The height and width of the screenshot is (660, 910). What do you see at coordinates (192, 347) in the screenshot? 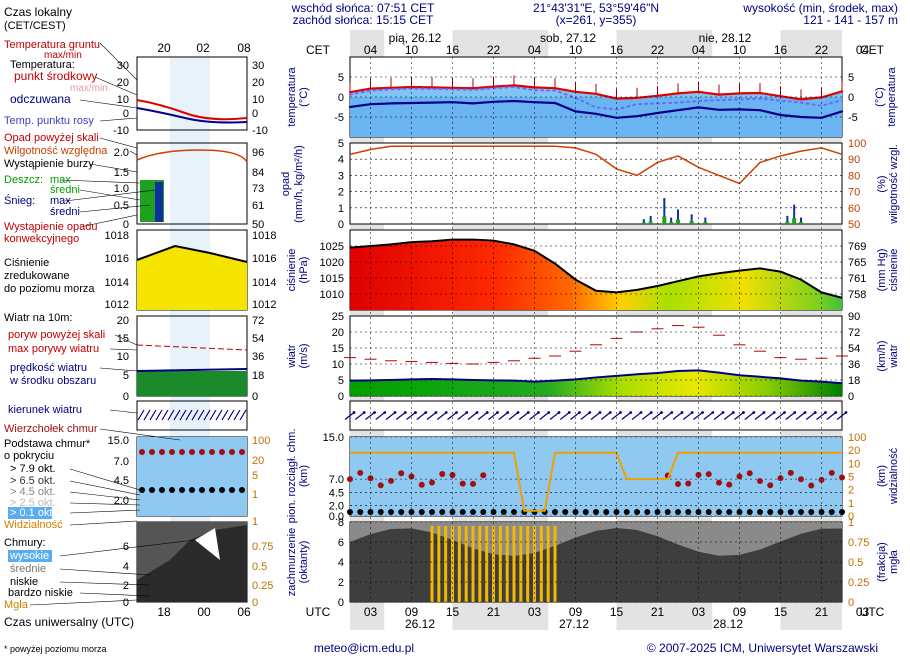
I see `legend-gust-line` at bounding box center [192, 347].